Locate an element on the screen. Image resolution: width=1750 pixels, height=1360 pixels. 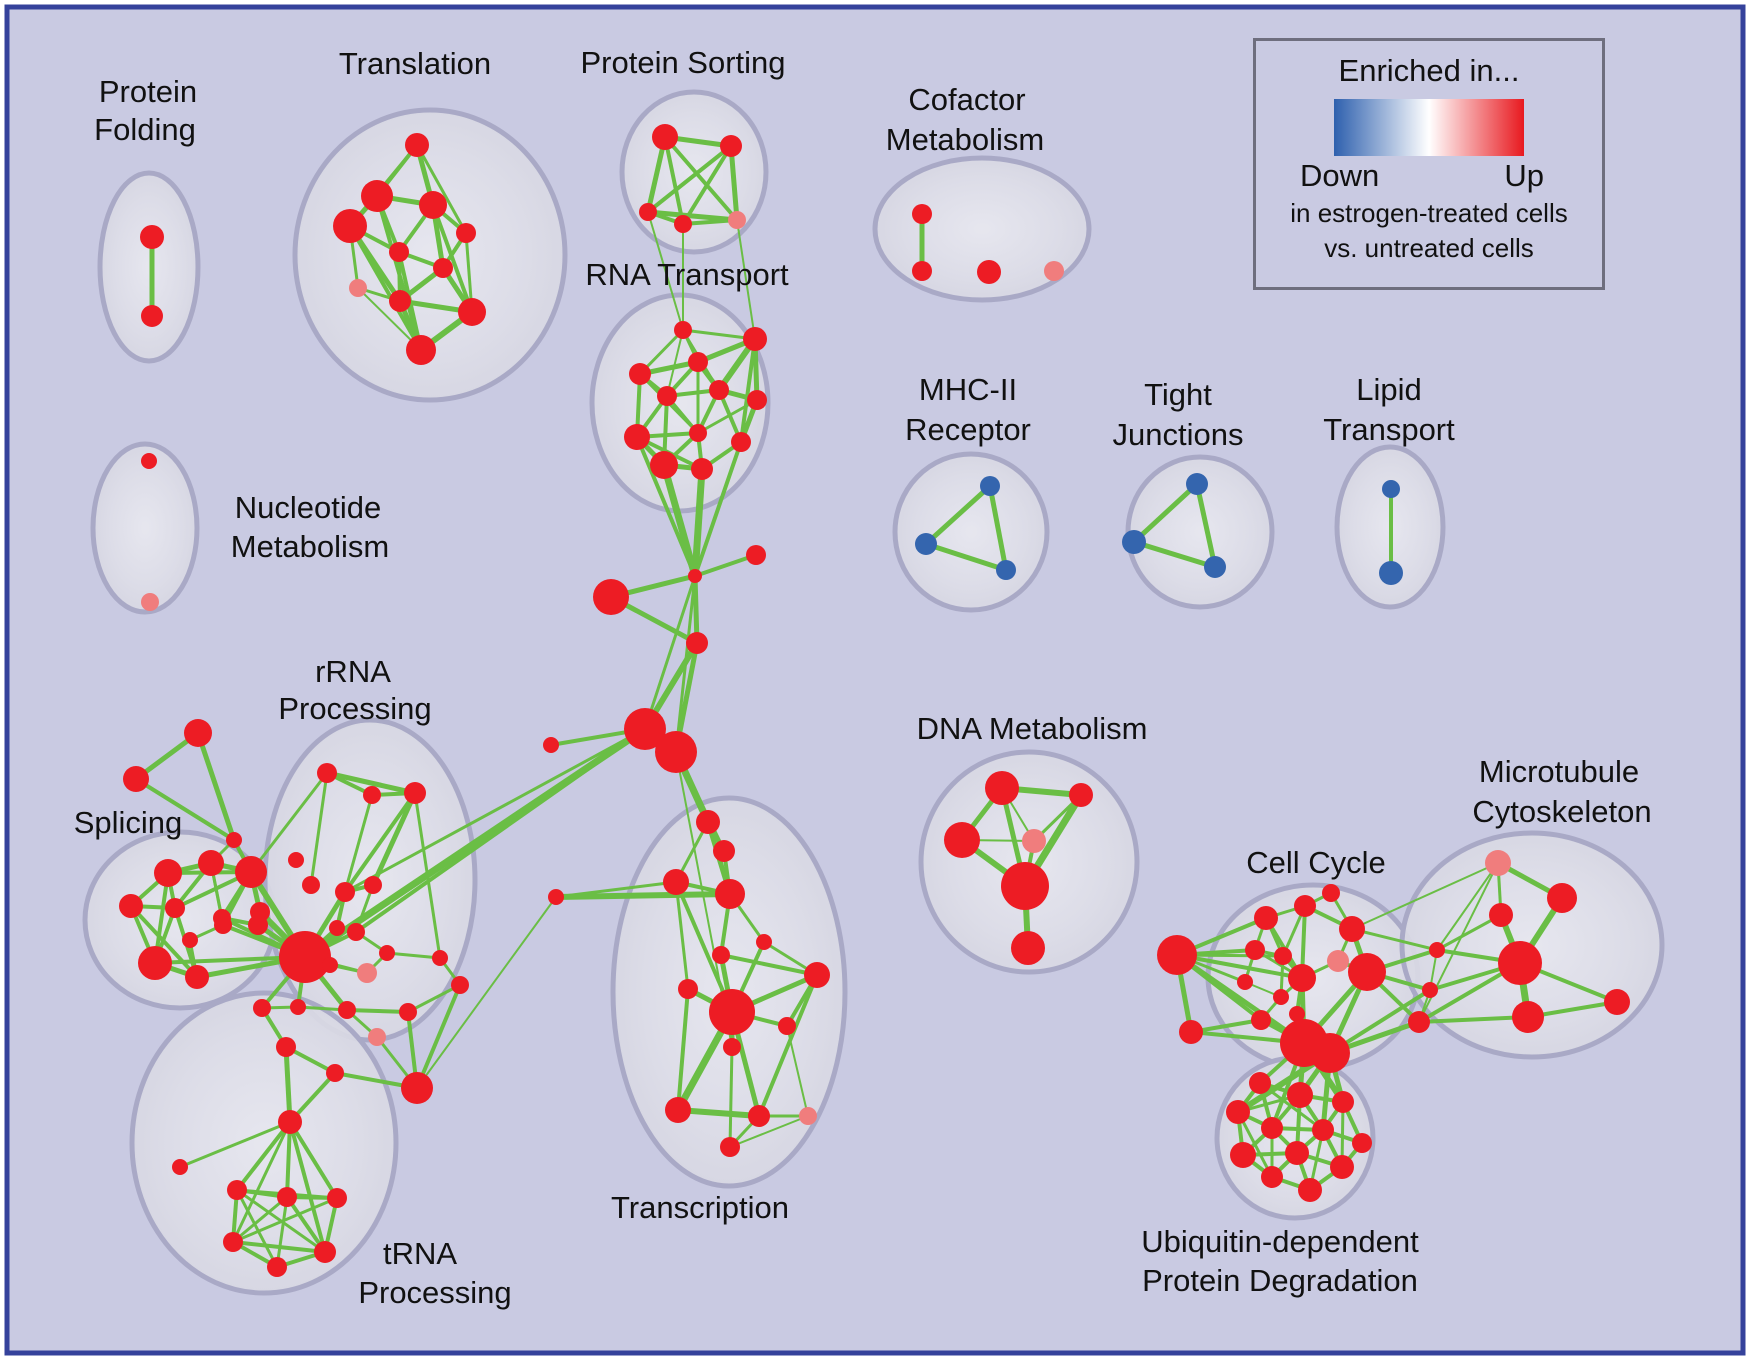
label-splicing: Splicing is located at coordinates (128, 822).